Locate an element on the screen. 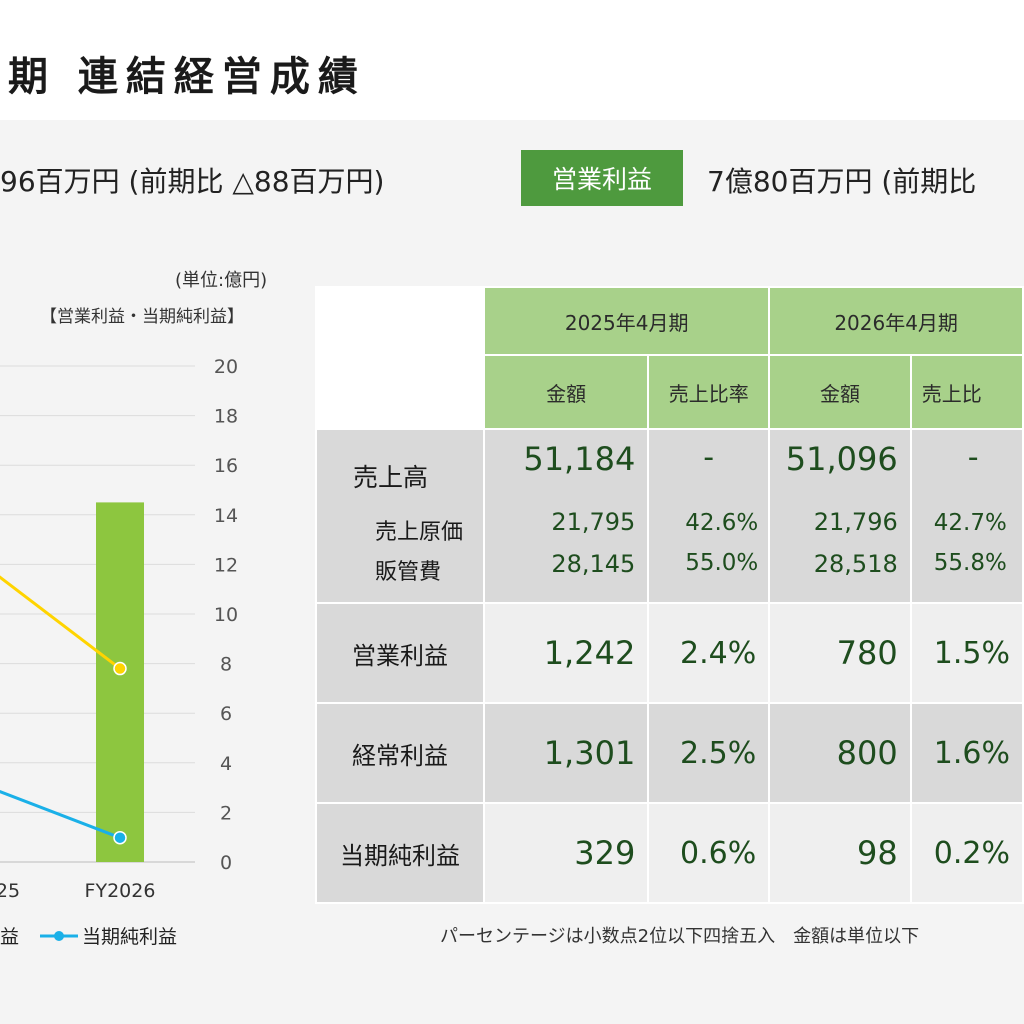  sga-amount-2026: 28,518 is located at coordinates (855, 564).